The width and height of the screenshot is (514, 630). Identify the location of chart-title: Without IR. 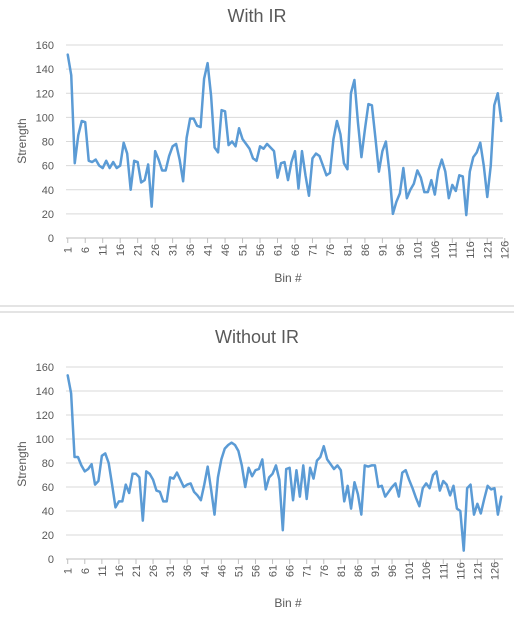
(257, 337).